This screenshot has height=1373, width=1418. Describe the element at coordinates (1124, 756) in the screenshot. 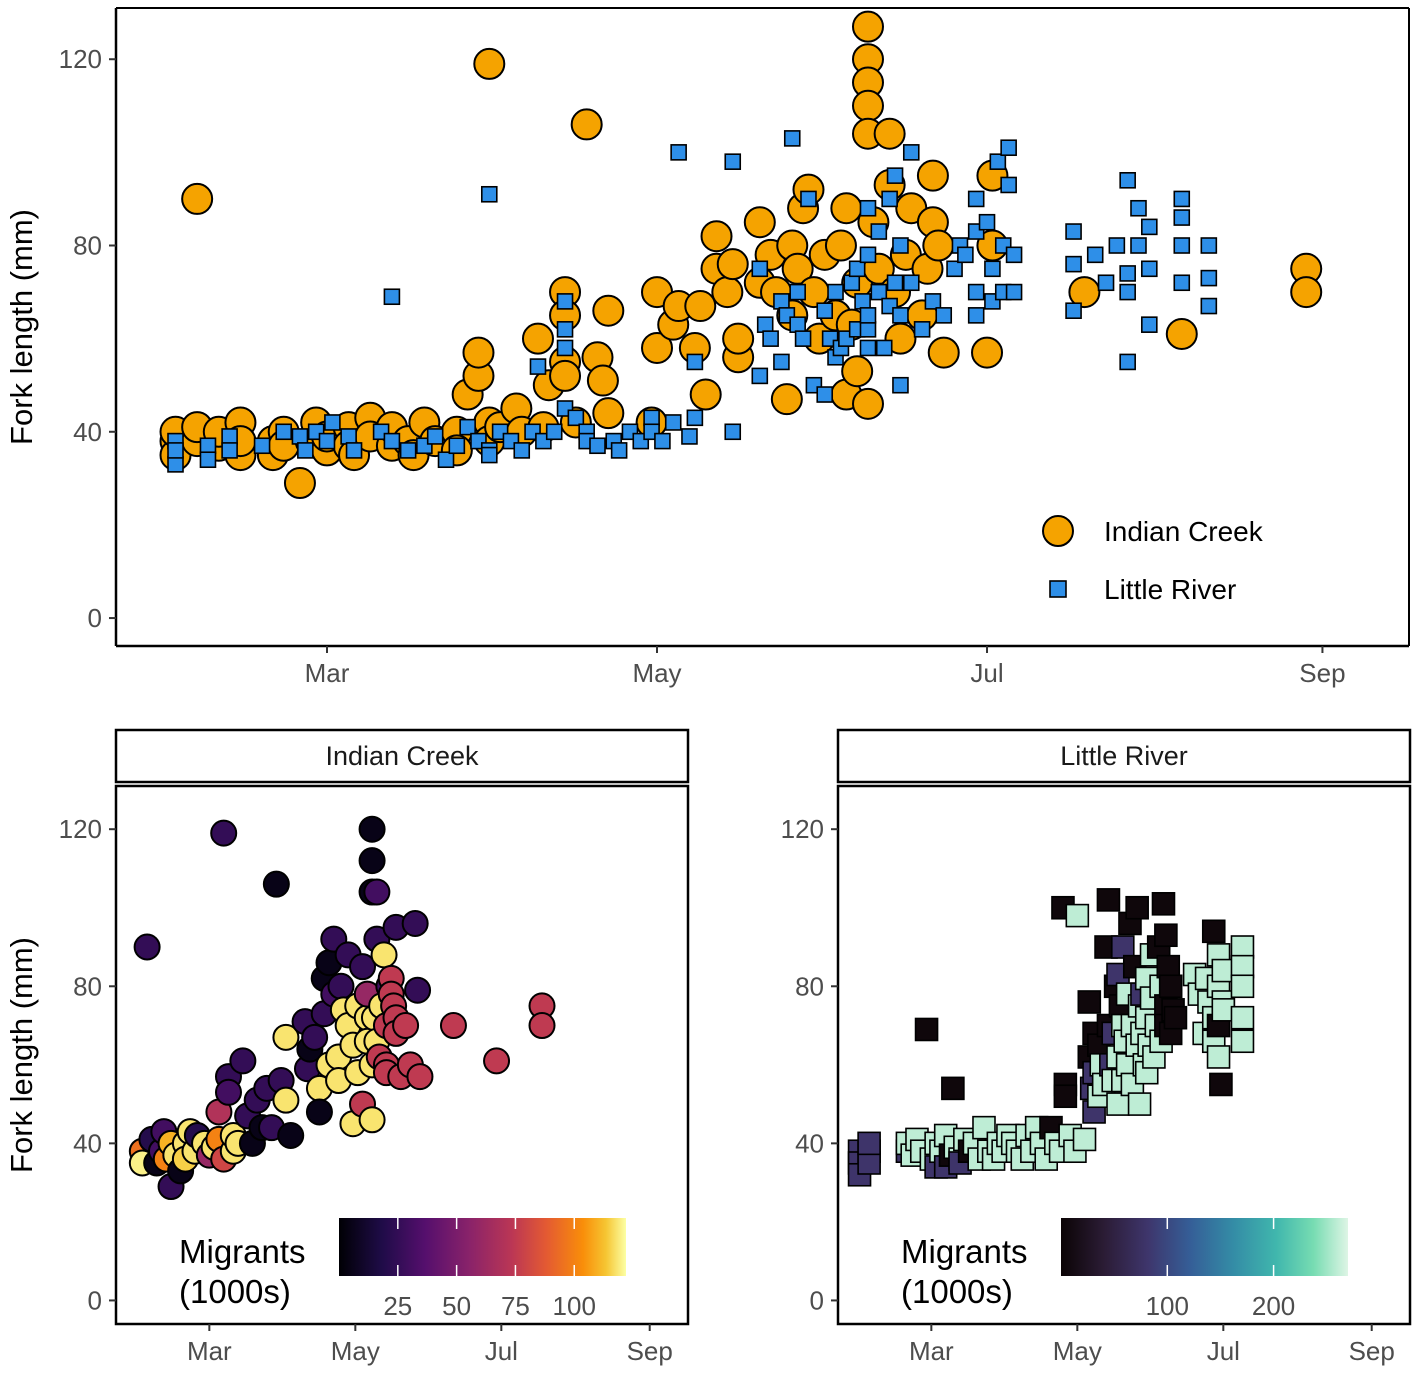

I see `facet-strip-title: Little River` at that location.